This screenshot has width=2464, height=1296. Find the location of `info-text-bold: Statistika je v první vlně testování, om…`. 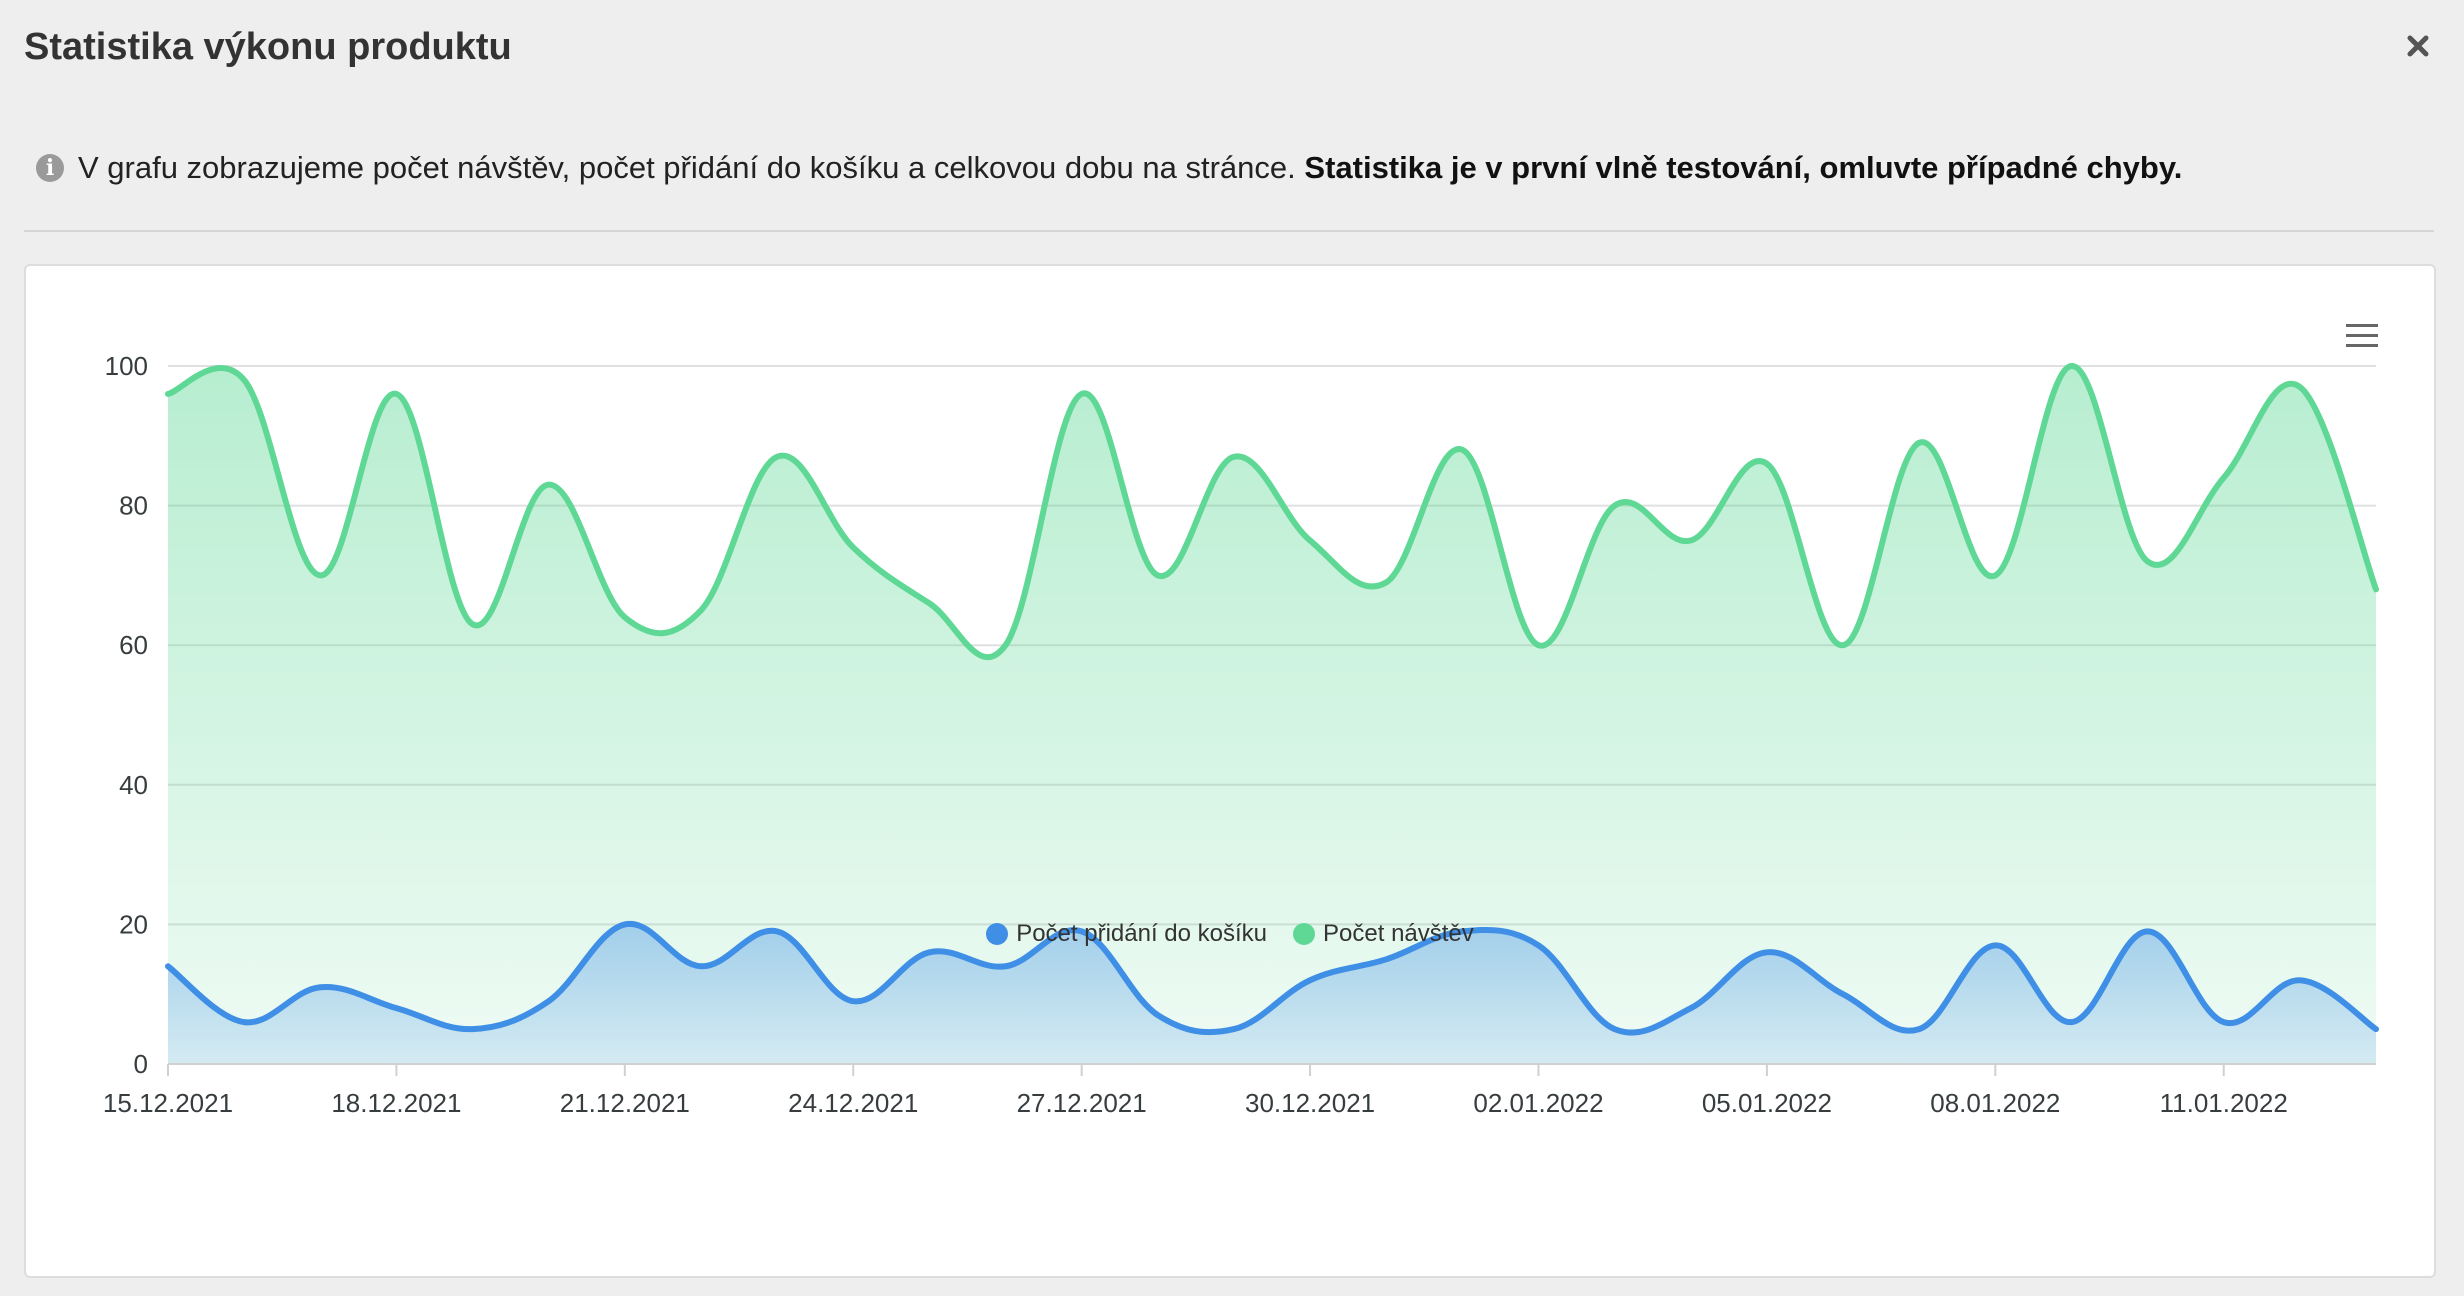

info-text-bold: Statistika je v první vlně testování, om… is located at coordinates (1743, 167).